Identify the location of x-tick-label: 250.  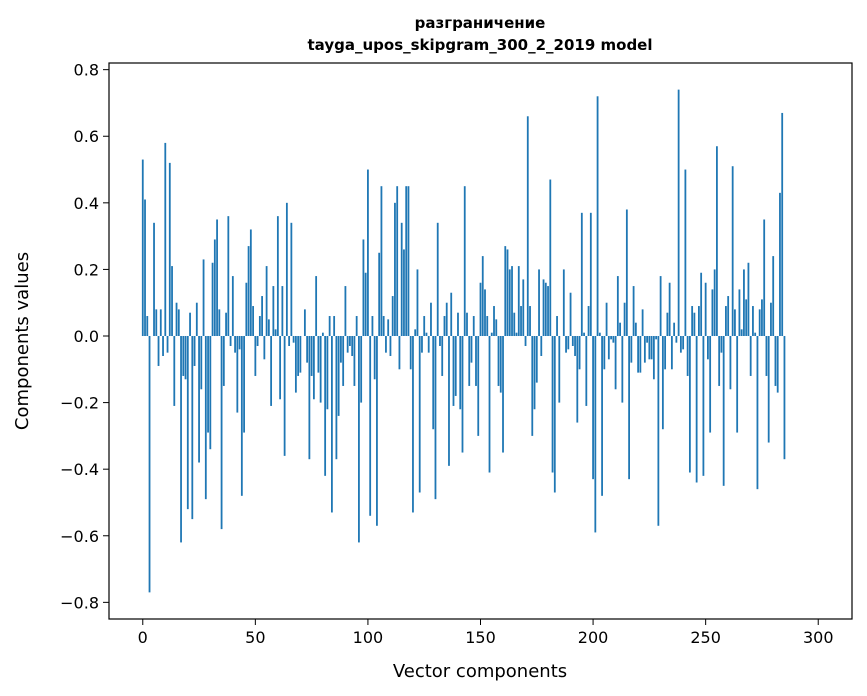
(705, 637).